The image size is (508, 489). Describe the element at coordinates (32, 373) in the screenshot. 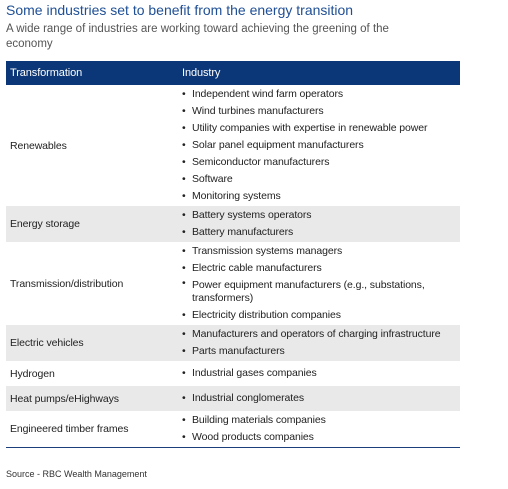

I see `transformation-cell: Hydrogen` at that location.